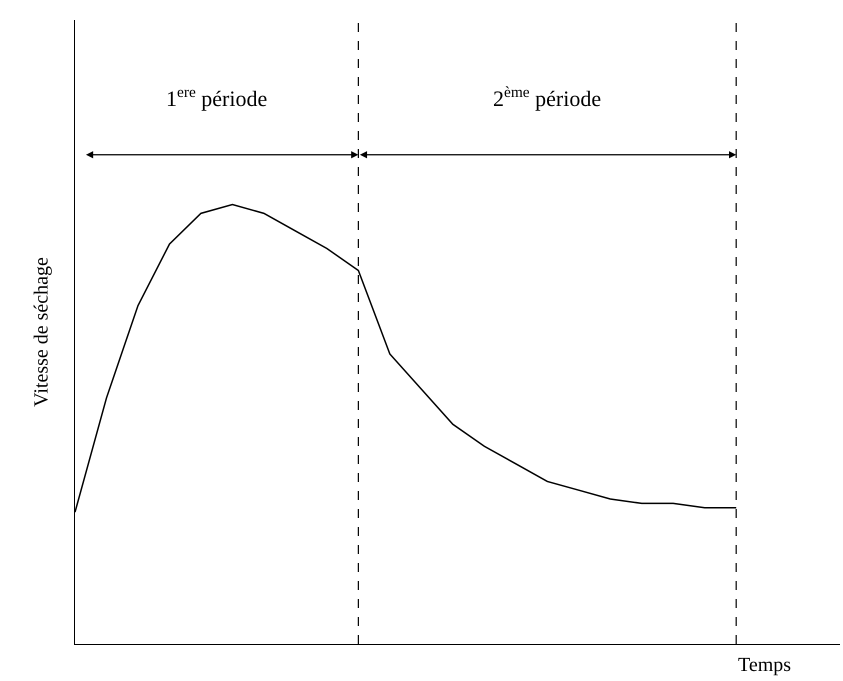 This screenshot has width=843, height=681. Describe the element at coordinates (41, 331) in the screenshot. I see `y-axis-title: Vitesse de séchage` at that location.